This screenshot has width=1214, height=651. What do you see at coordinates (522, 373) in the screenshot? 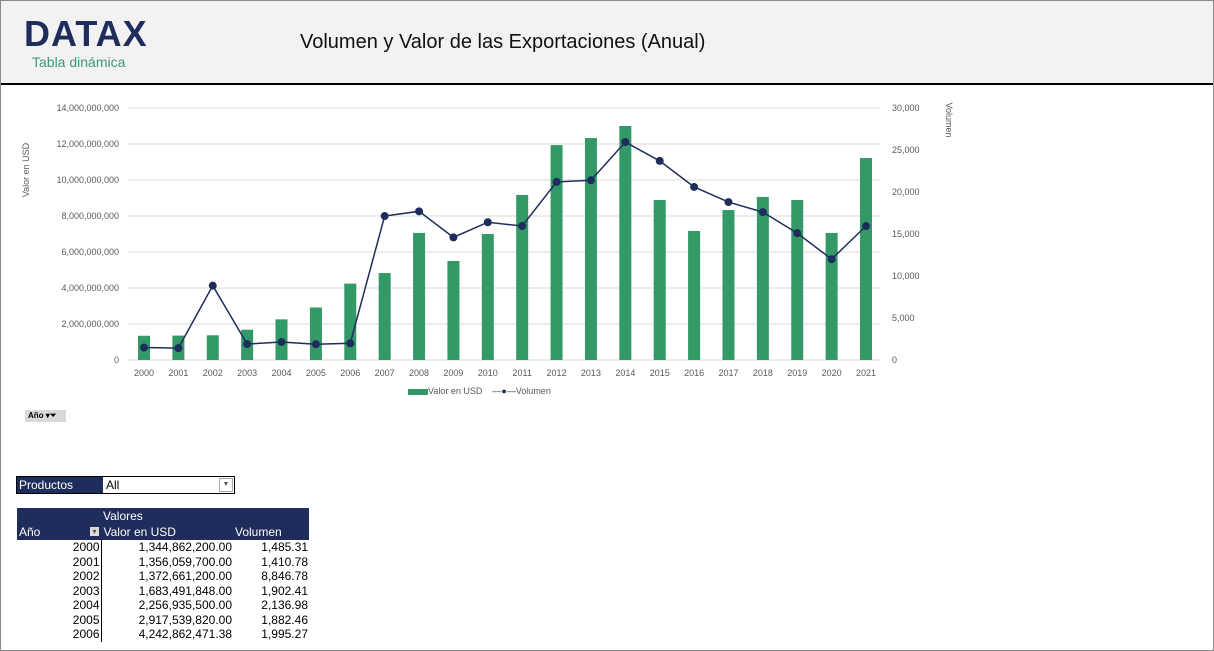
I see `x-tick-label: 2011` at bounding box center [522, 373].